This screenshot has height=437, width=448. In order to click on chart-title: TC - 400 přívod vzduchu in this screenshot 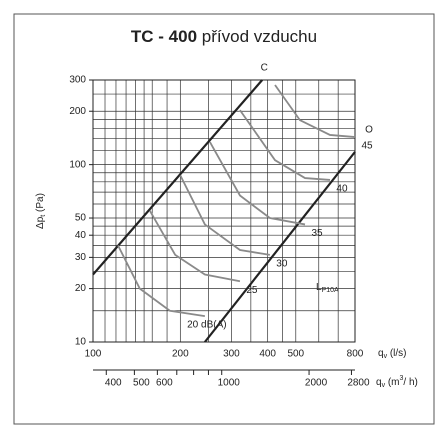, I will do `click(224, 36)`.